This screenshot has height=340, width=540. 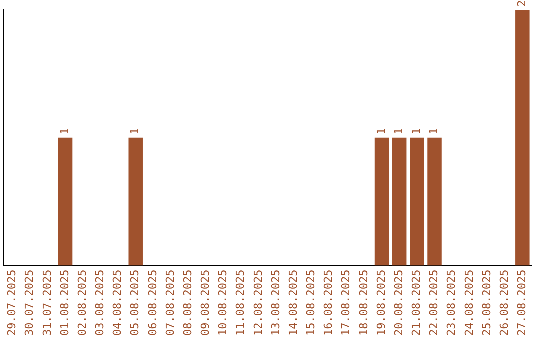 What do you see at coordinates (346, 303) in the screenshot?
I see `x-tick-label: 17.08.2025` at bounding box center [346, 303].